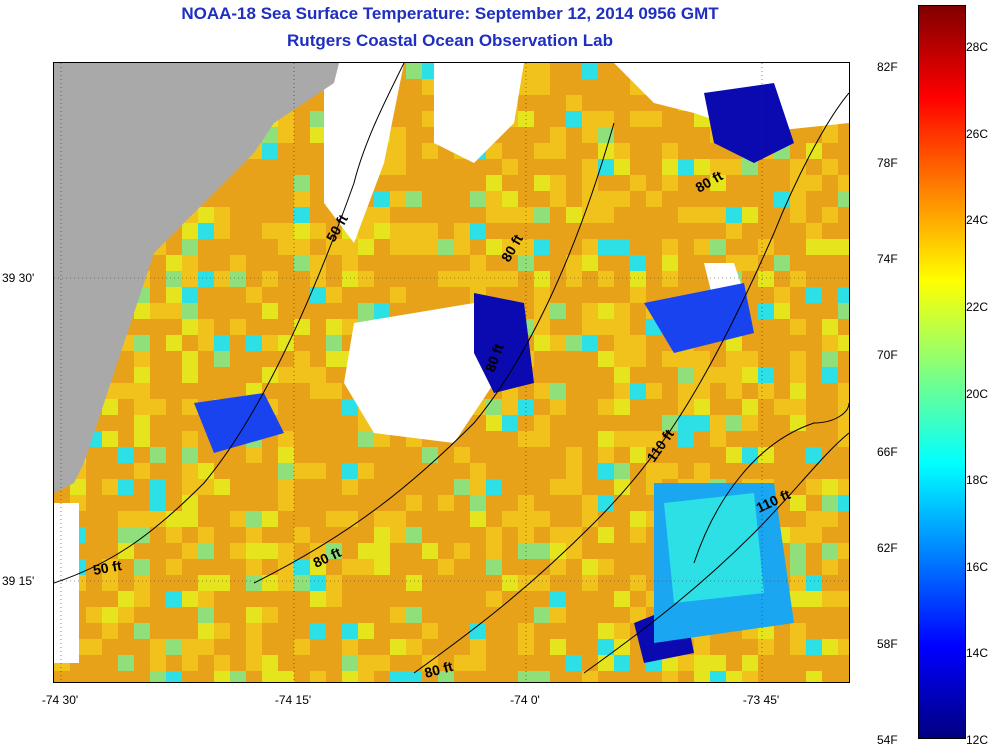  I want to click on colorbar-celsius-label: 26C, so click(977, 133).